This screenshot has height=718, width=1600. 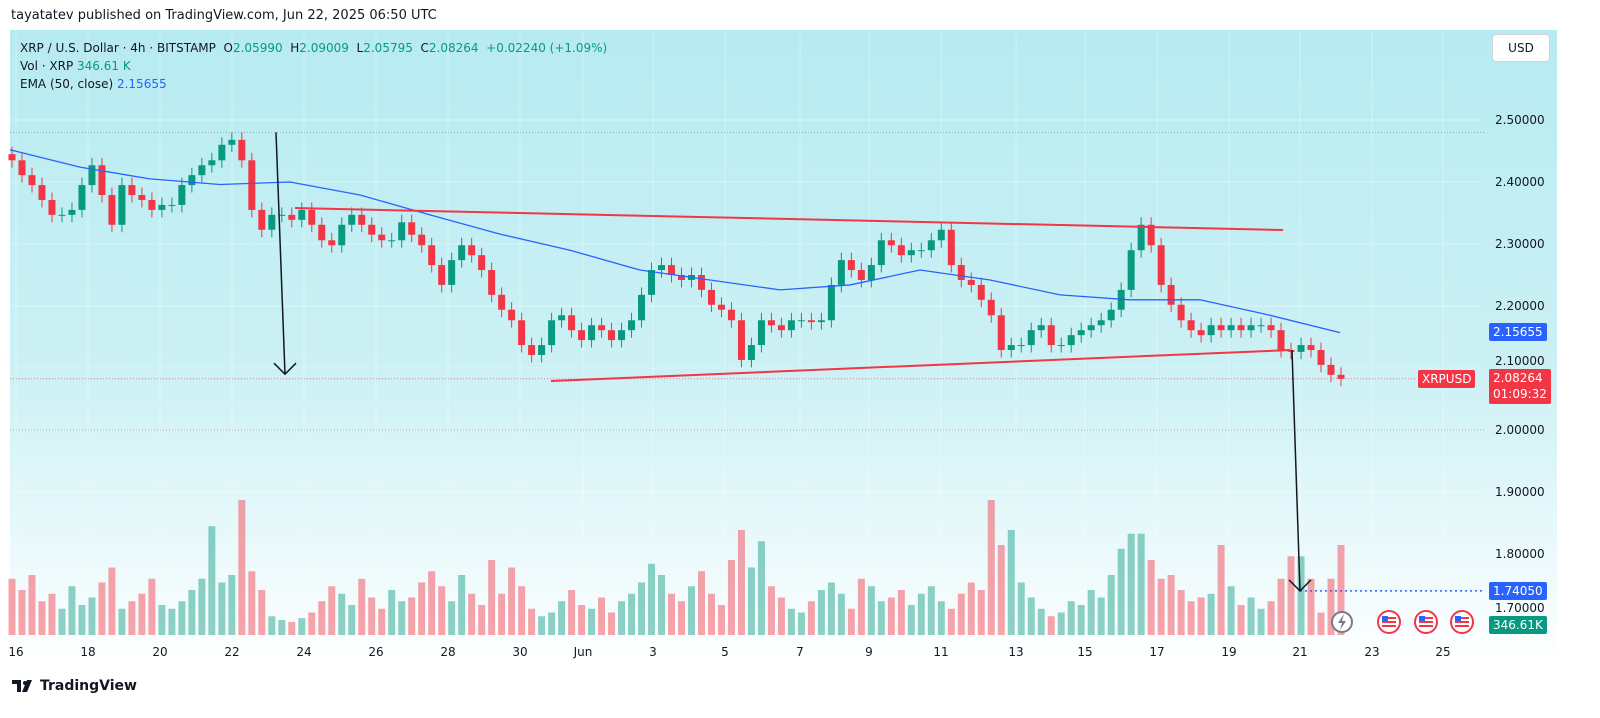 I want to click on lightning-icon, so click(x=1342, y=622).